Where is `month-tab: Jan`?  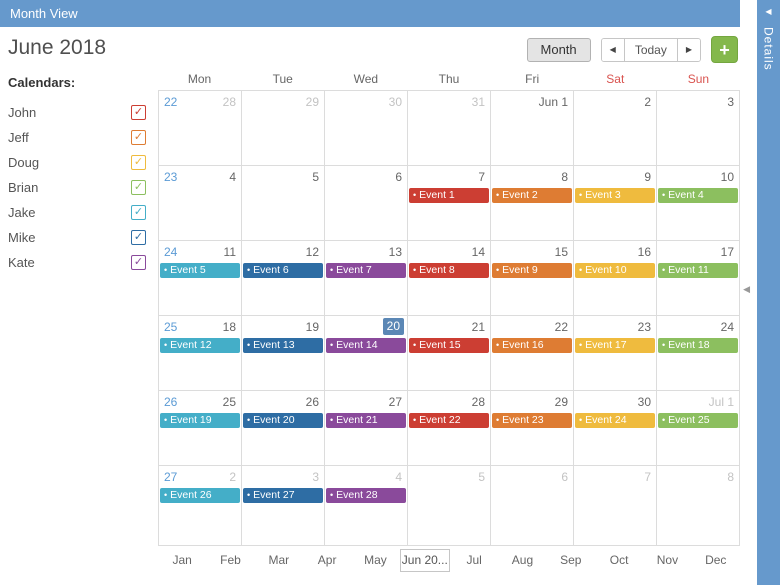 month-tab: Jan is located at coordinates (182, 560).